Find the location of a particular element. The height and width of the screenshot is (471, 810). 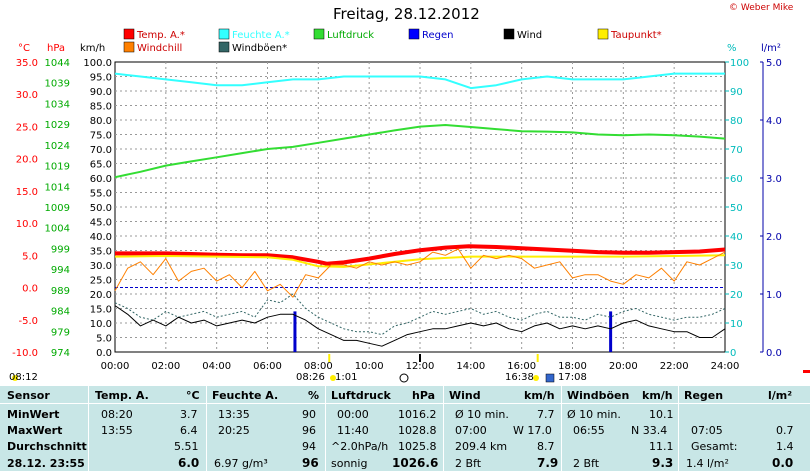

row-min-label: MinWert is located at coordinates (33, 414).